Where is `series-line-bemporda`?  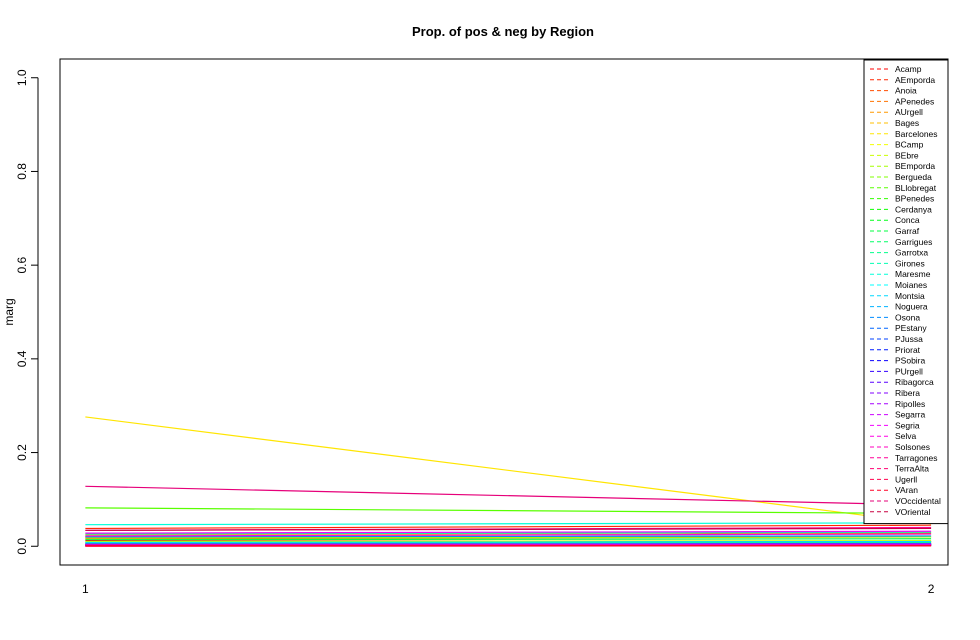 series-line-bemporda is located at coordinates (508, 537).